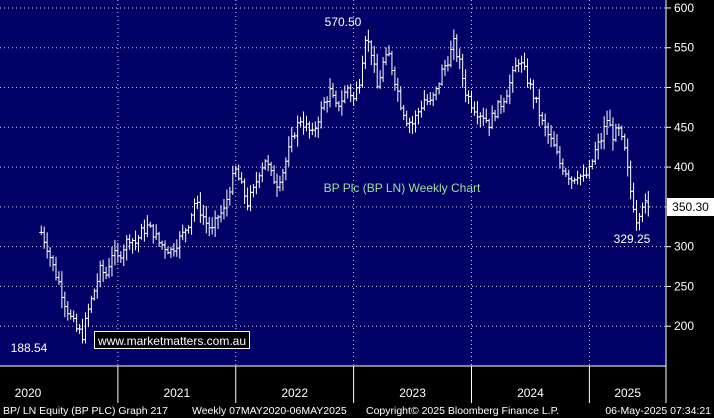  What do you see at coordinates (690, 207) in the screenshot?
I see `last-price-badge: 350.30` at bounding box center [690, 207].